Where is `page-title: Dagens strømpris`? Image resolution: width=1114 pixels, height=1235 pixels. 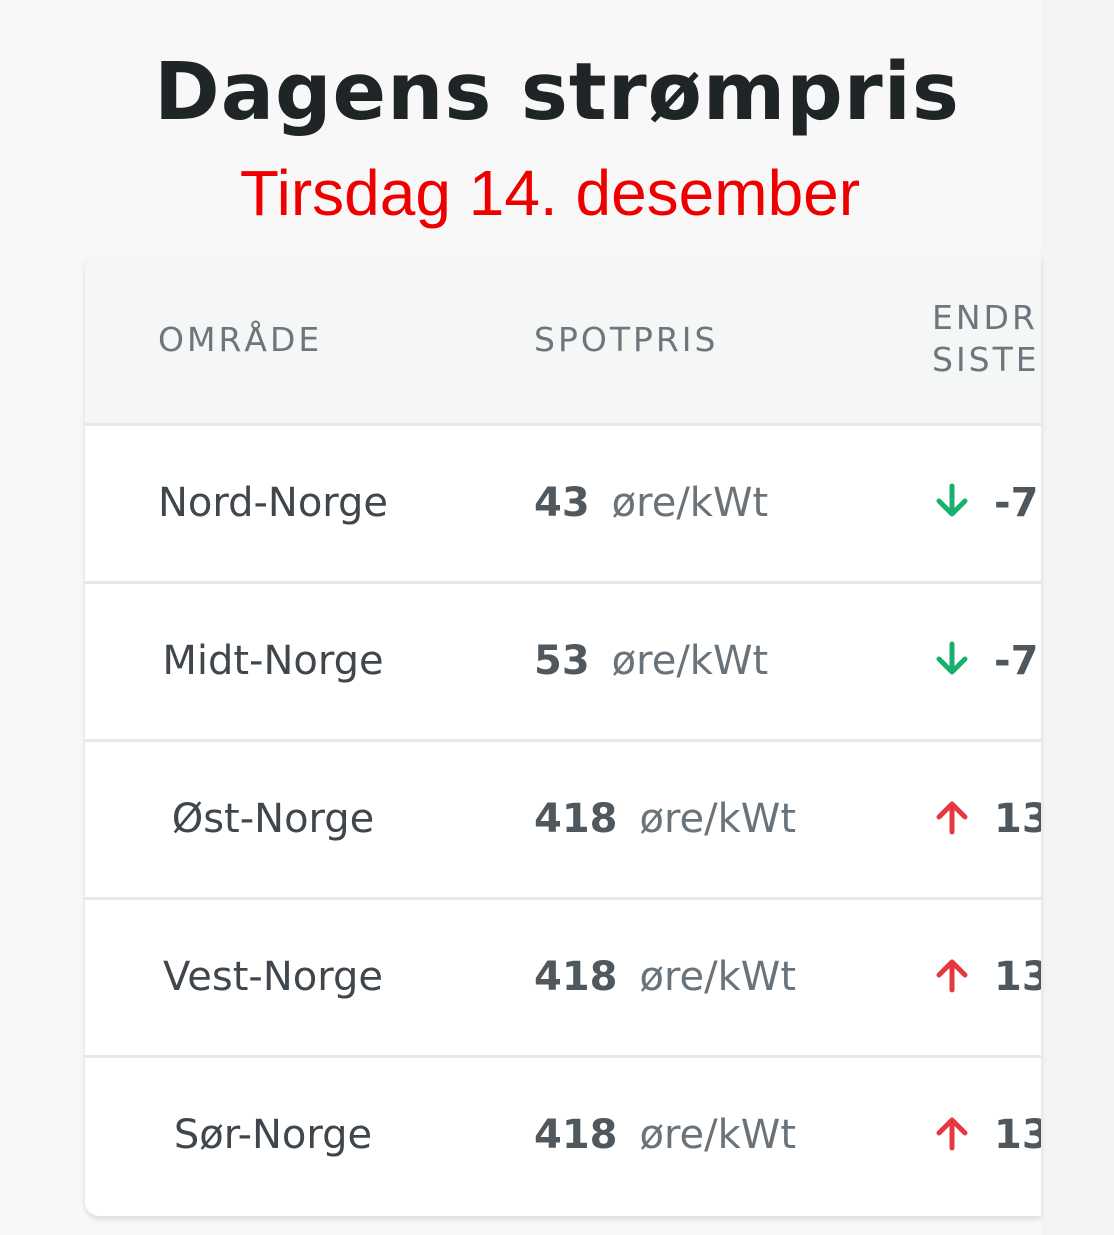 page-title: Dagens strømpris is located at coordinates (557, 92).